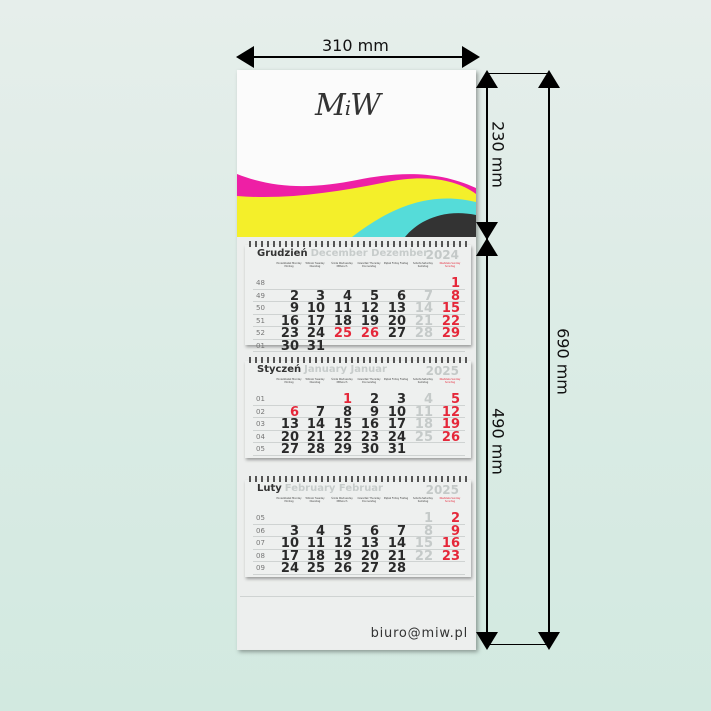 This screenshot has height=711, width=711. Describe the element at coordinates (423, 500) in the screenshot. I see `weekday-label: Sobota Saturday Samstag` at that location.